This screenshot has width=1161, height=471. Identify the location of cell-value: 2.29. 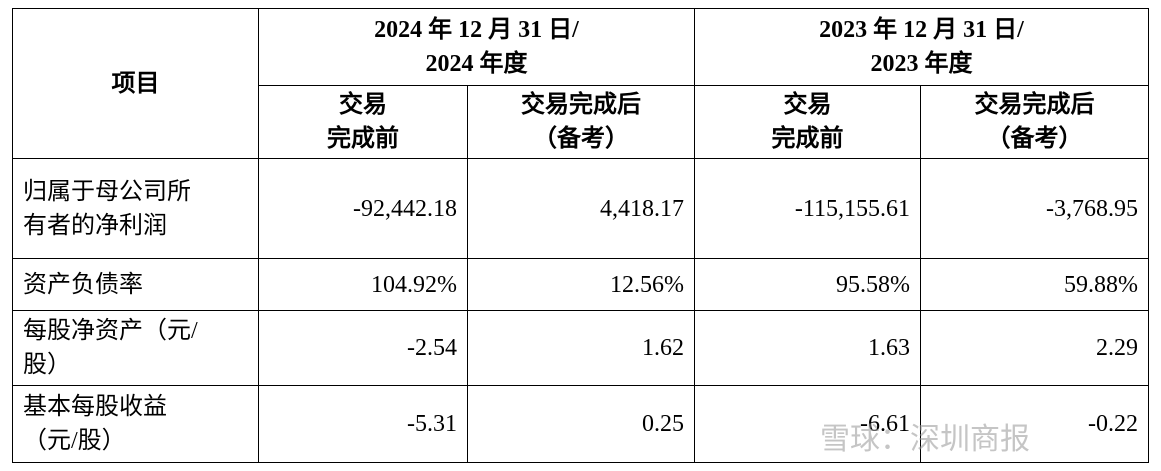
(1034, 348).